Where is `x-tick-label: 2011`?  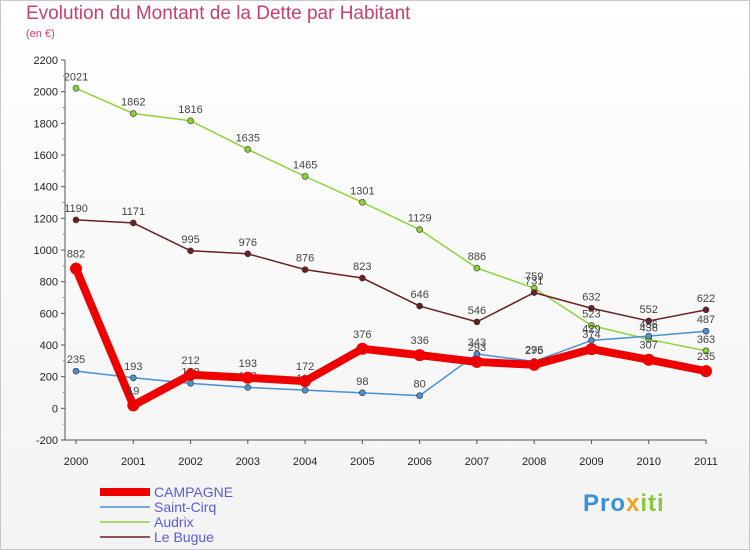 x-tick-label: 2011 is located at coordinates (706, 462).